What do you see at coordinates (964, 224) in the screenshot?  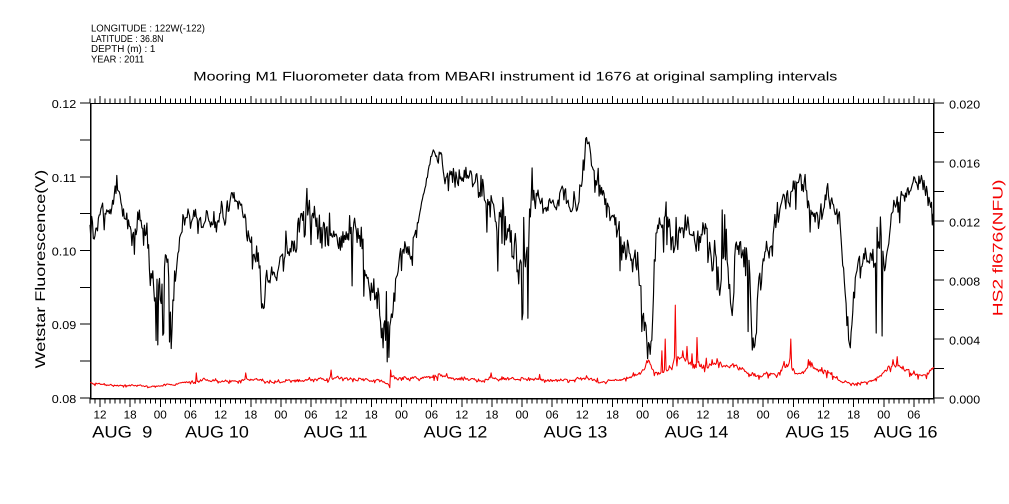 I see `svg-text: 0.012` at bounding box center [964, 224].